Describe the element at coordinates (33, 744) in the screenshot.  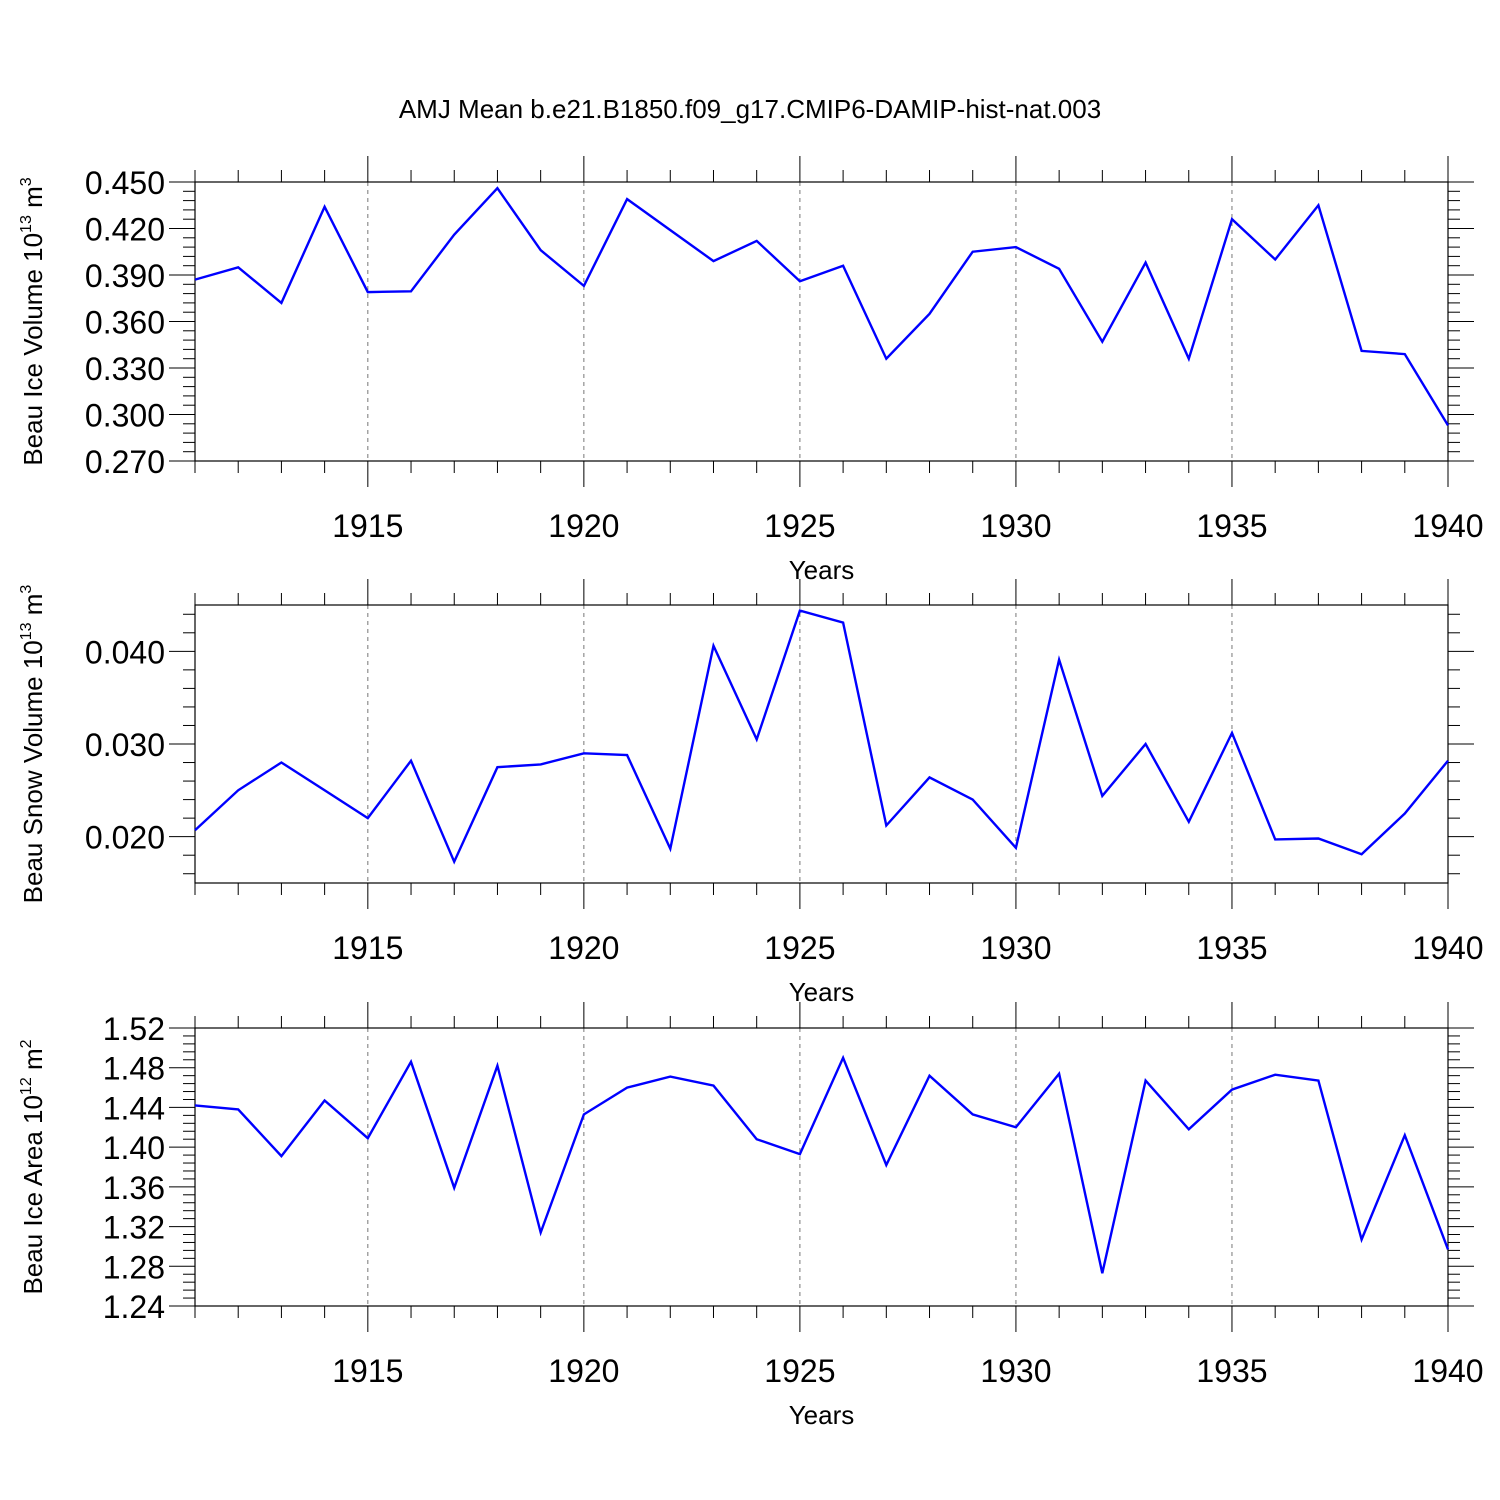
I see `y-axis-title: Beau Snow Volume 1013 m3` at that location.